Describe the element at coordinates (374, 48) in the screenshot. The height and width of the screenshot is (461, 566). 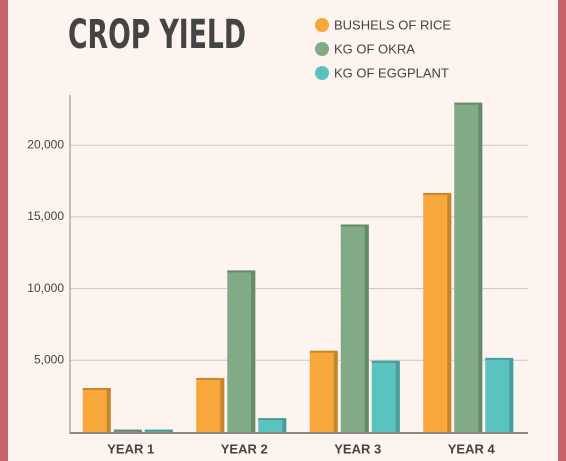
I see `legend-label: KG OF OKRA` at that location.